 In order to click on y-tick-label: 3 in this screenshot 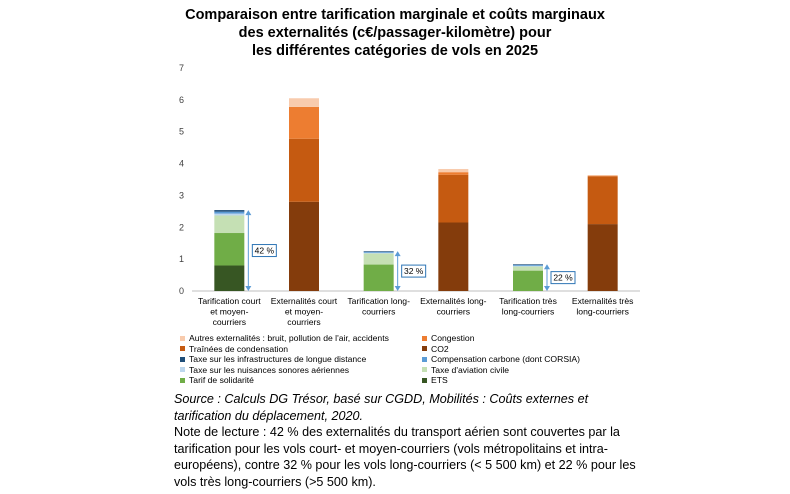, I will do `click(181, 195)`.